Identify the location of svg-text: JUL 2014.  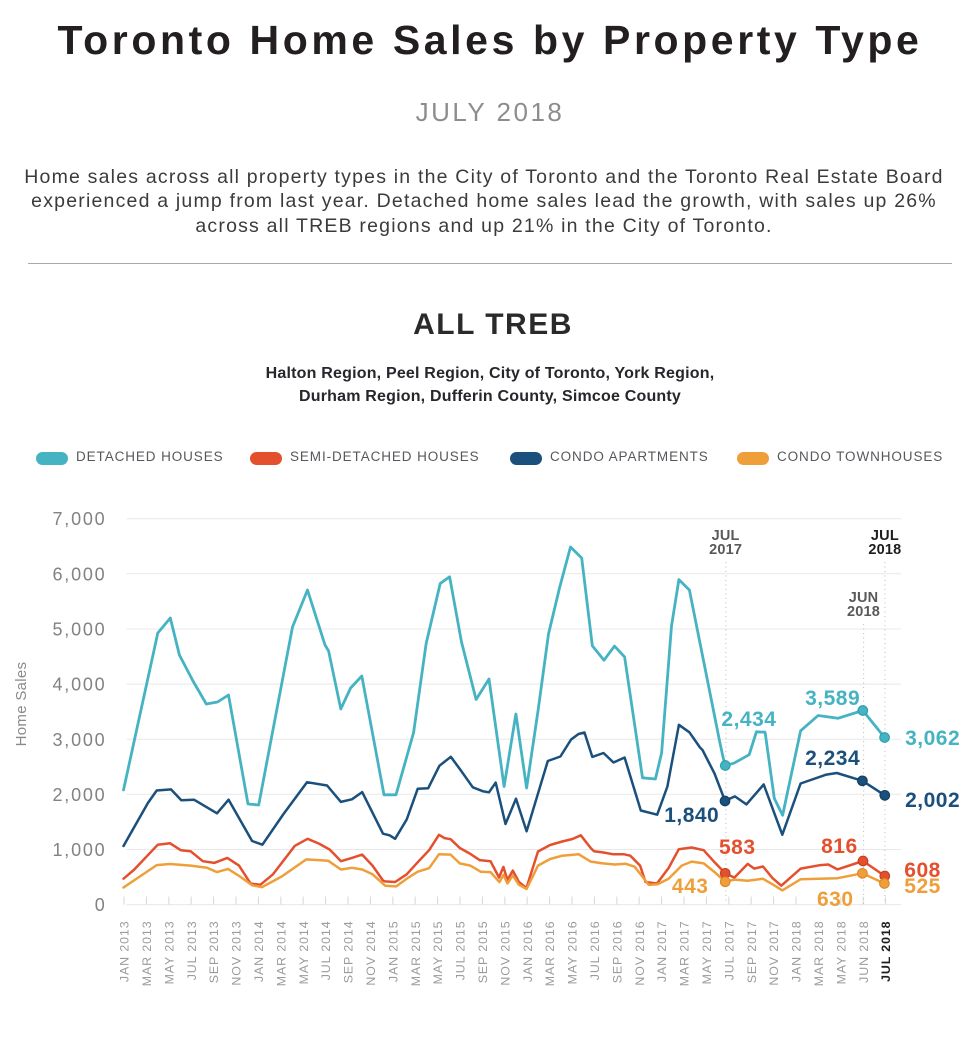
(326, 951).